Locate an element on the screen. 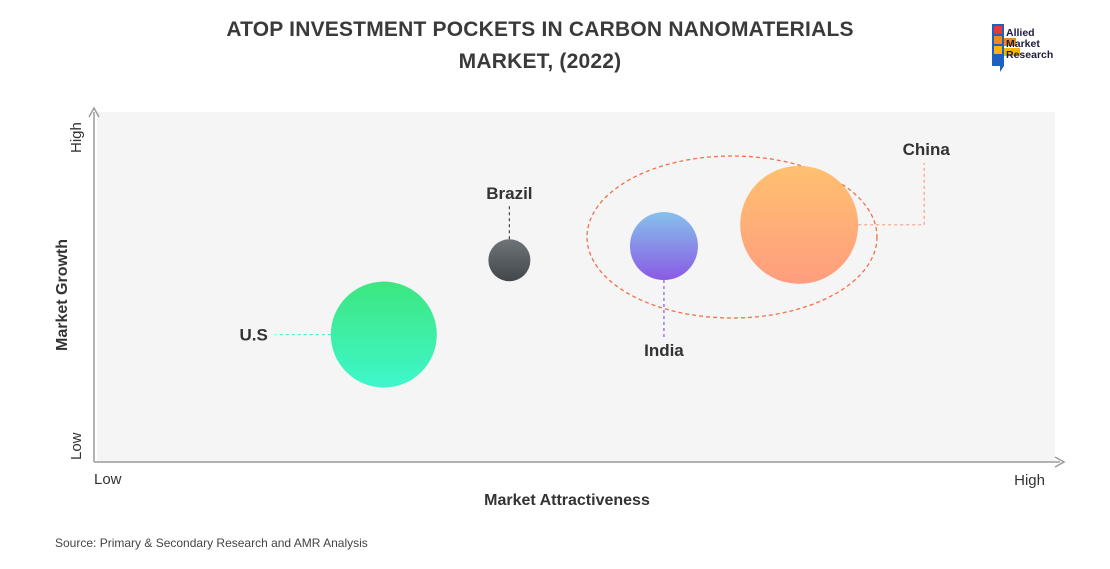 The image size is (1110, 569). logo-line: Allied is located at coordinates (1020, 33).